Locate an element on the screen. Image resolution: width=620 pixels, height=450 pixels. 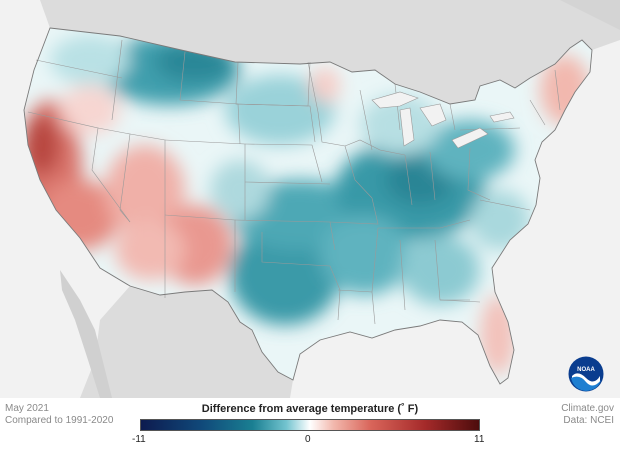
credit-data-source: Data: NCEI is located at coordinates (588, 420).